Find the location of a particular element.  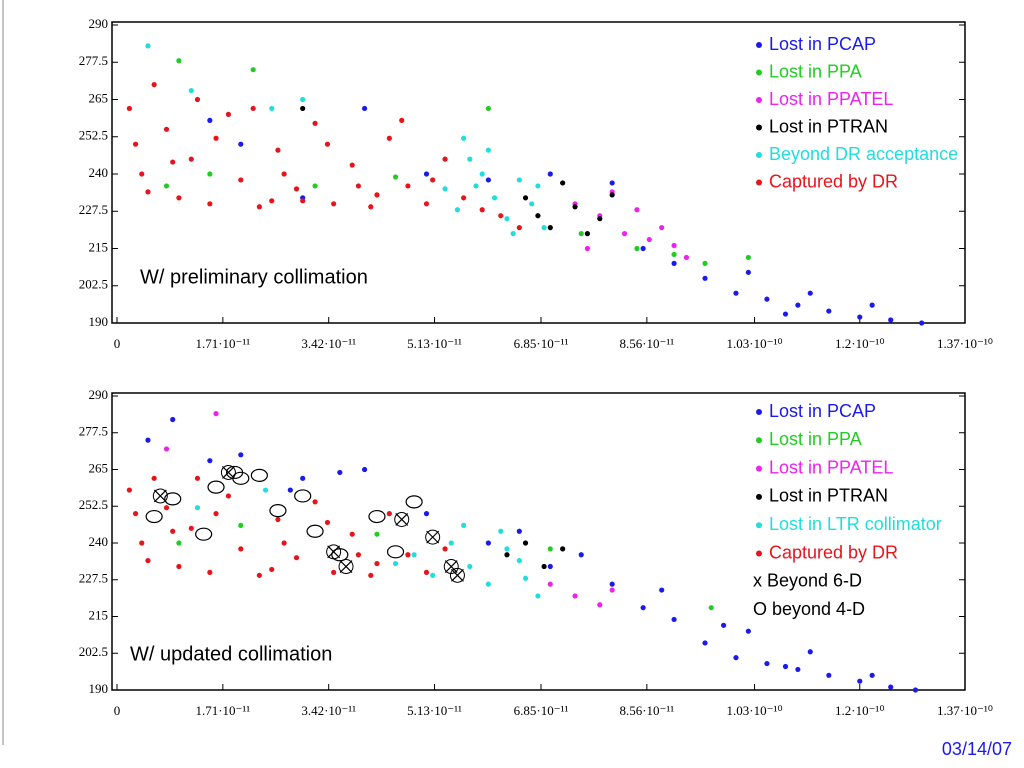

marker-cross is located at coordinates (346, 566).